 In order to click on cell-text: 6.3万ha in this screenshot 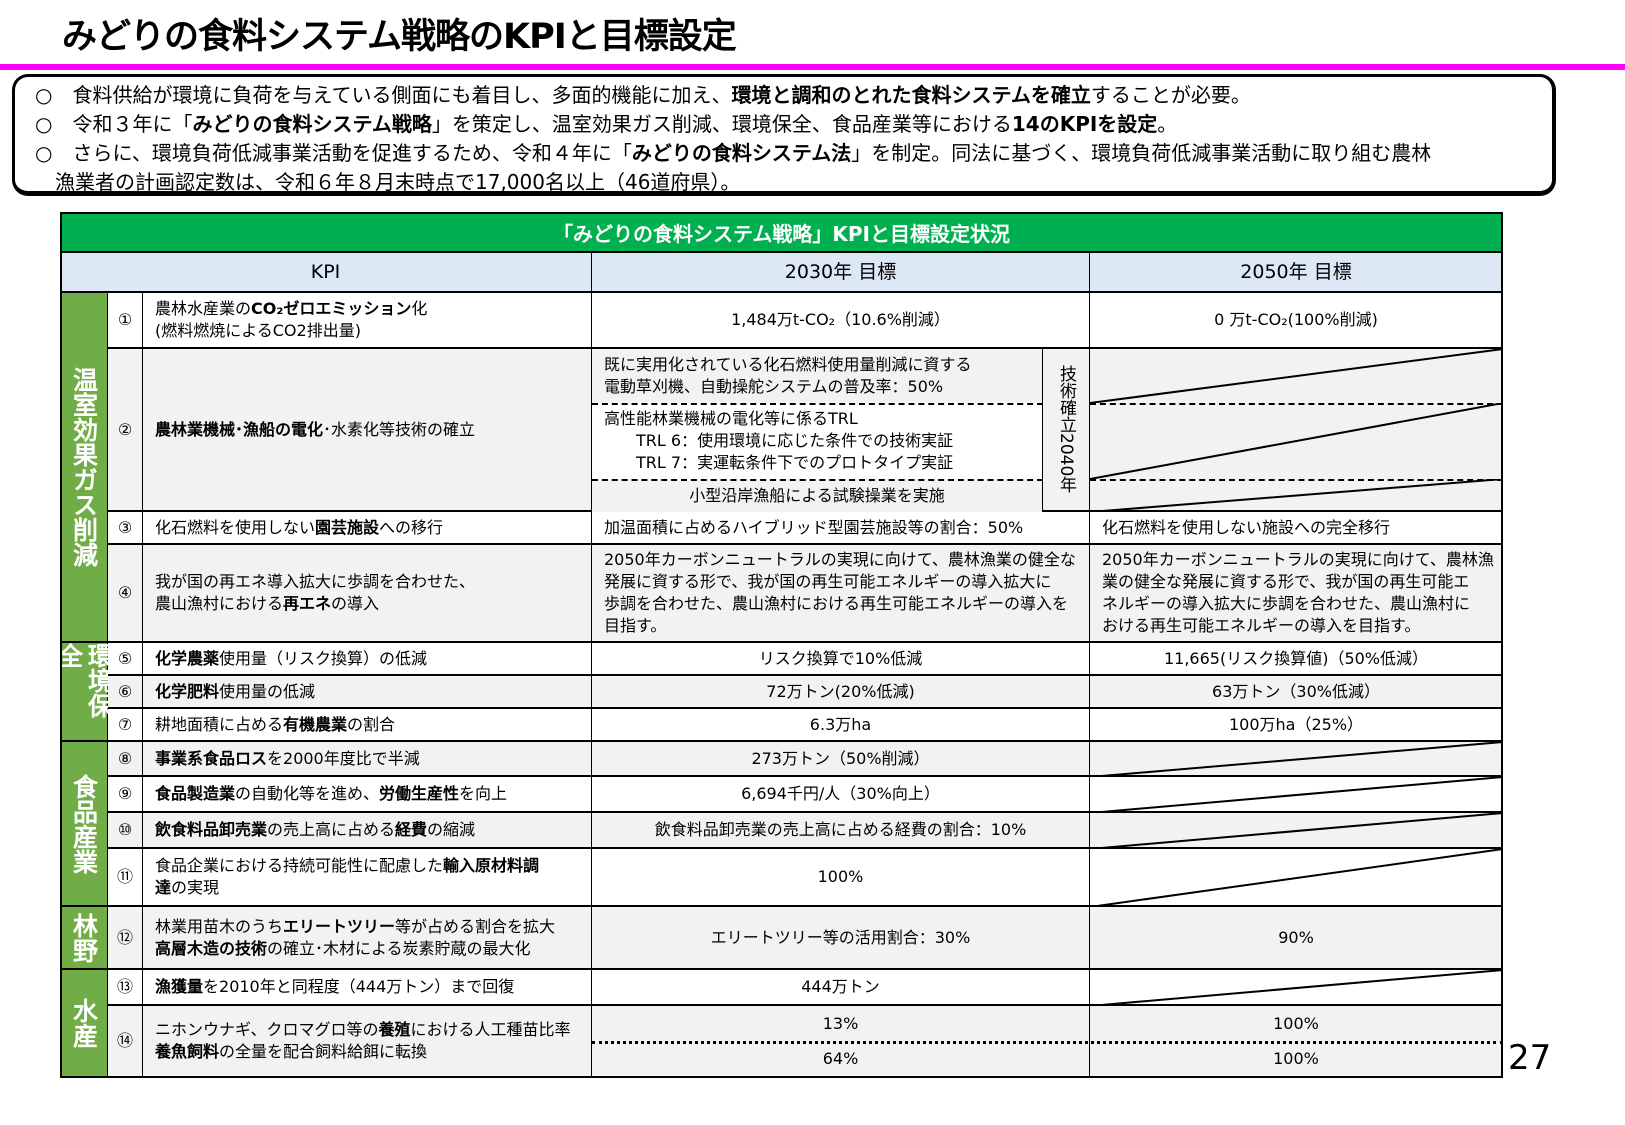, I will do `click(840, 724)`.